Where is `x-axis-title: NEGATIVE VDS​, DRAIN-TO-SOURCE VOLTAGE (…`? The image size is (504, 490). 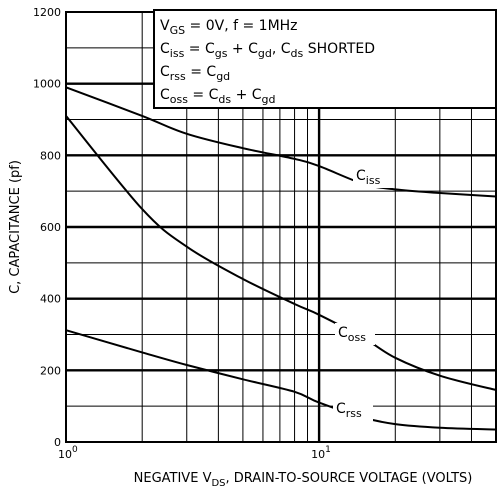
x-axis-title: NEGATIVE VDS​, DRAIN-TO-SOURCE VOLTAGE (… is located at coordinates (303, 480).